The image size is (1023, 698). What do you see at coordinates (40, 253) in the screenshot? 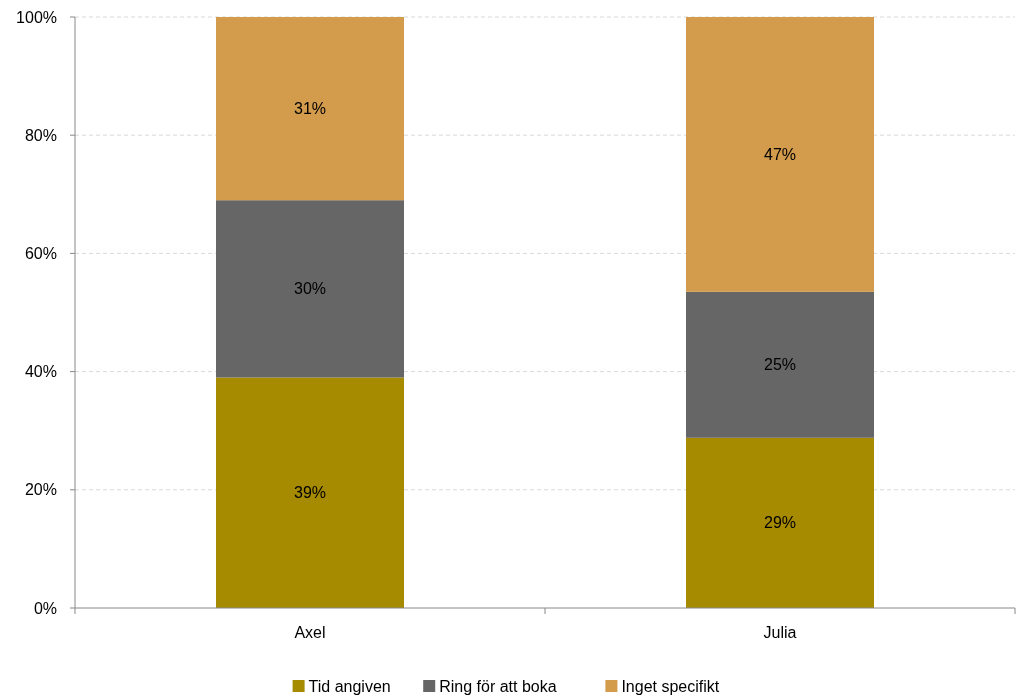
I see `y-tick-label: 60%` at bounding box center [40, 253].